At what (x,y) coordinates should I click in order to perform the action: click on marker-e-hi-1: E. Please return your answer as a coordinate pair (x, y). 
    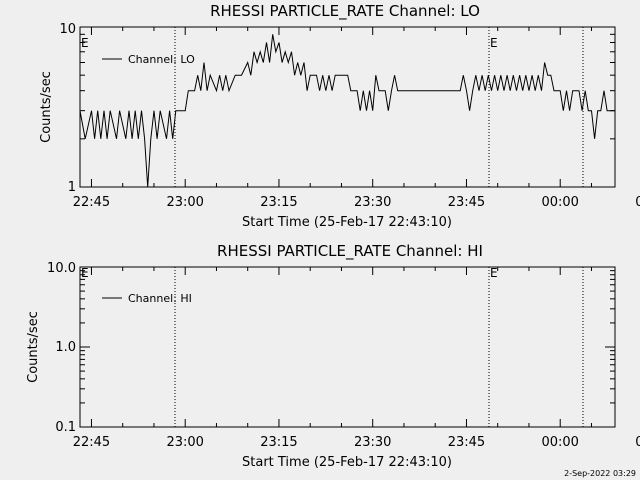
    Looking at the image, I should click on (85, 273).